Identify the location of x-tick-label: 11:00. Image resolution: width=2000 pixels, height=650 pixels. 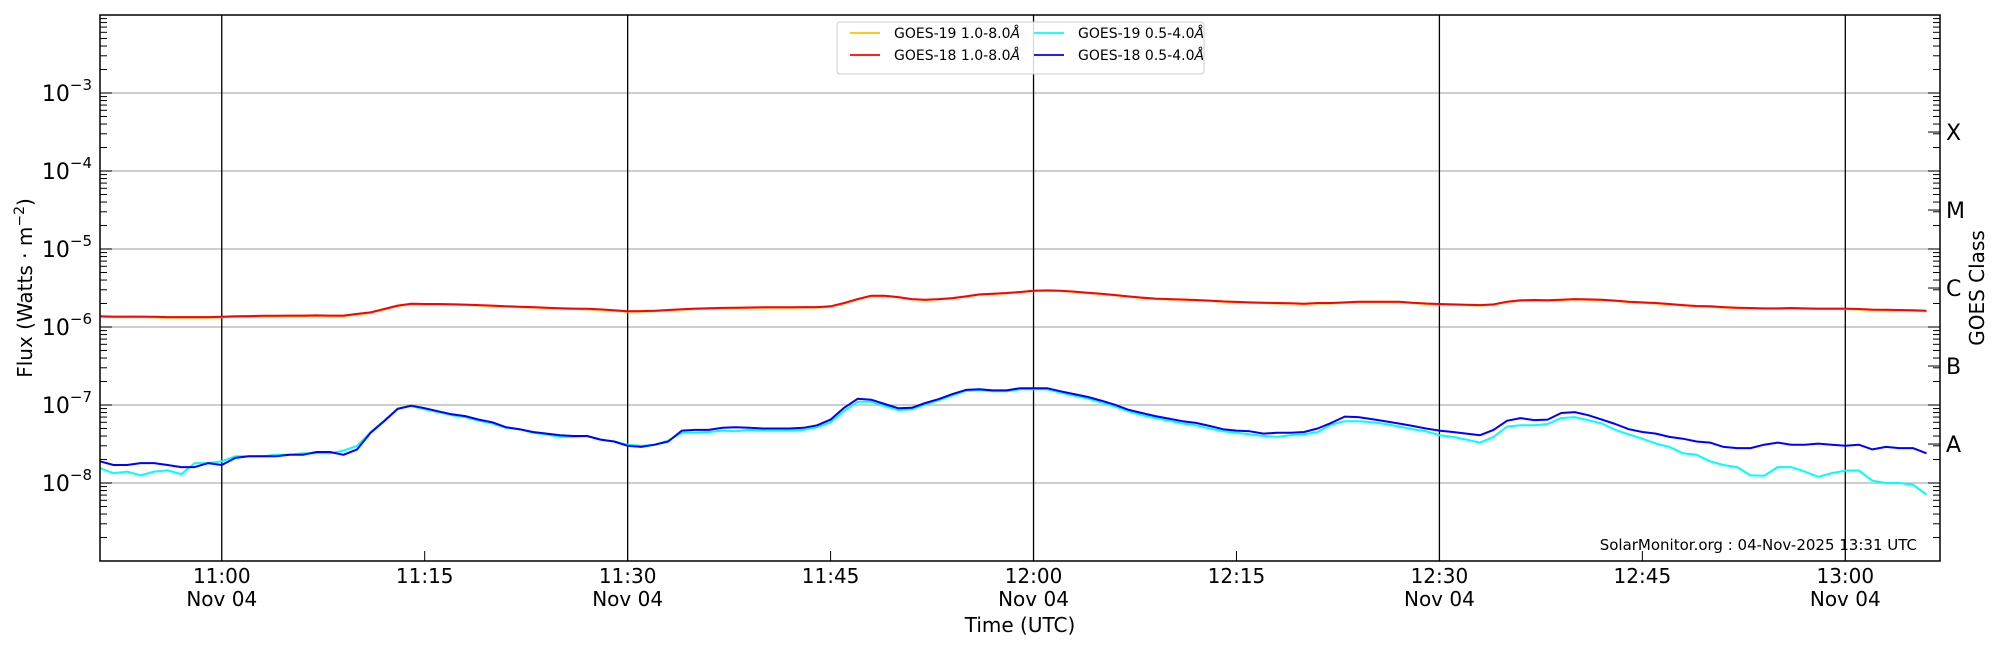
(222, 576).